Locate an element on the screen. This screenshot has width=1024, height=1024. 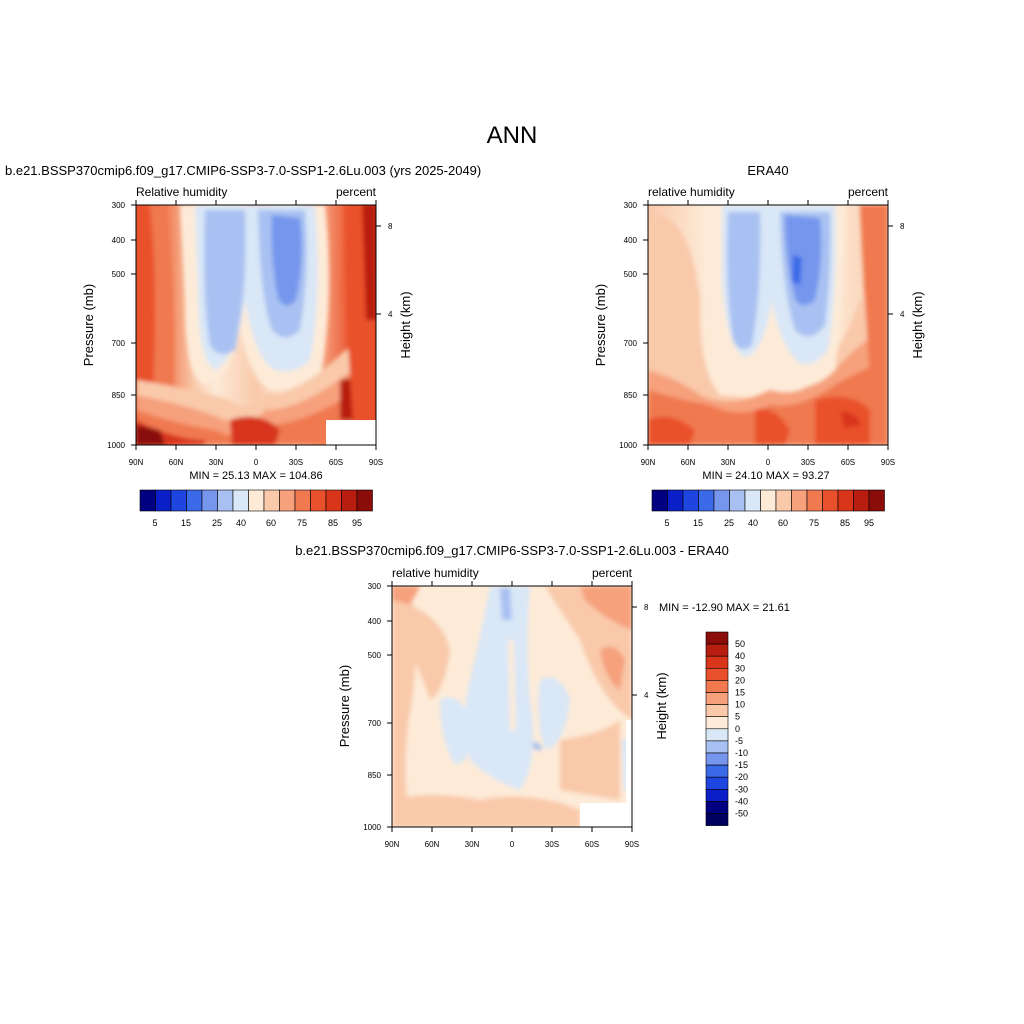
obs-x-tick-90s: 90S is located at coordinates (888, 462).